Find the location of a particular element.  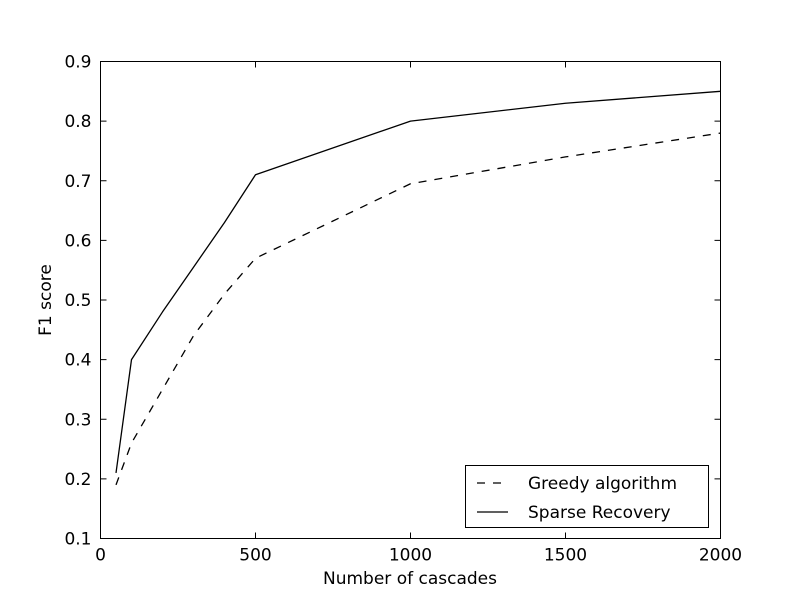

x-tick-label: 500 is located at coordinates (255, 556).